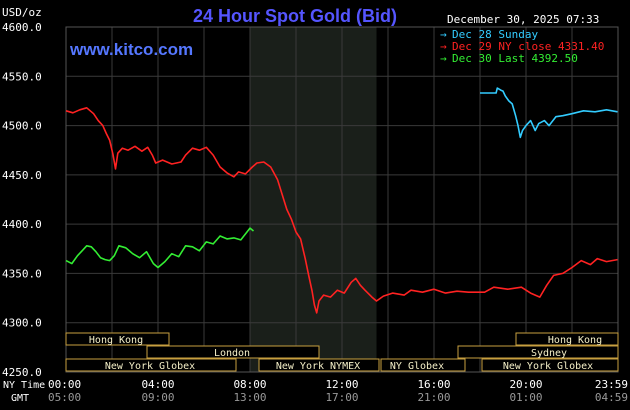 The width and height of the screenshot is (630, 410). I want to click on y-tick-label: 4550.0, so click(22, 76).